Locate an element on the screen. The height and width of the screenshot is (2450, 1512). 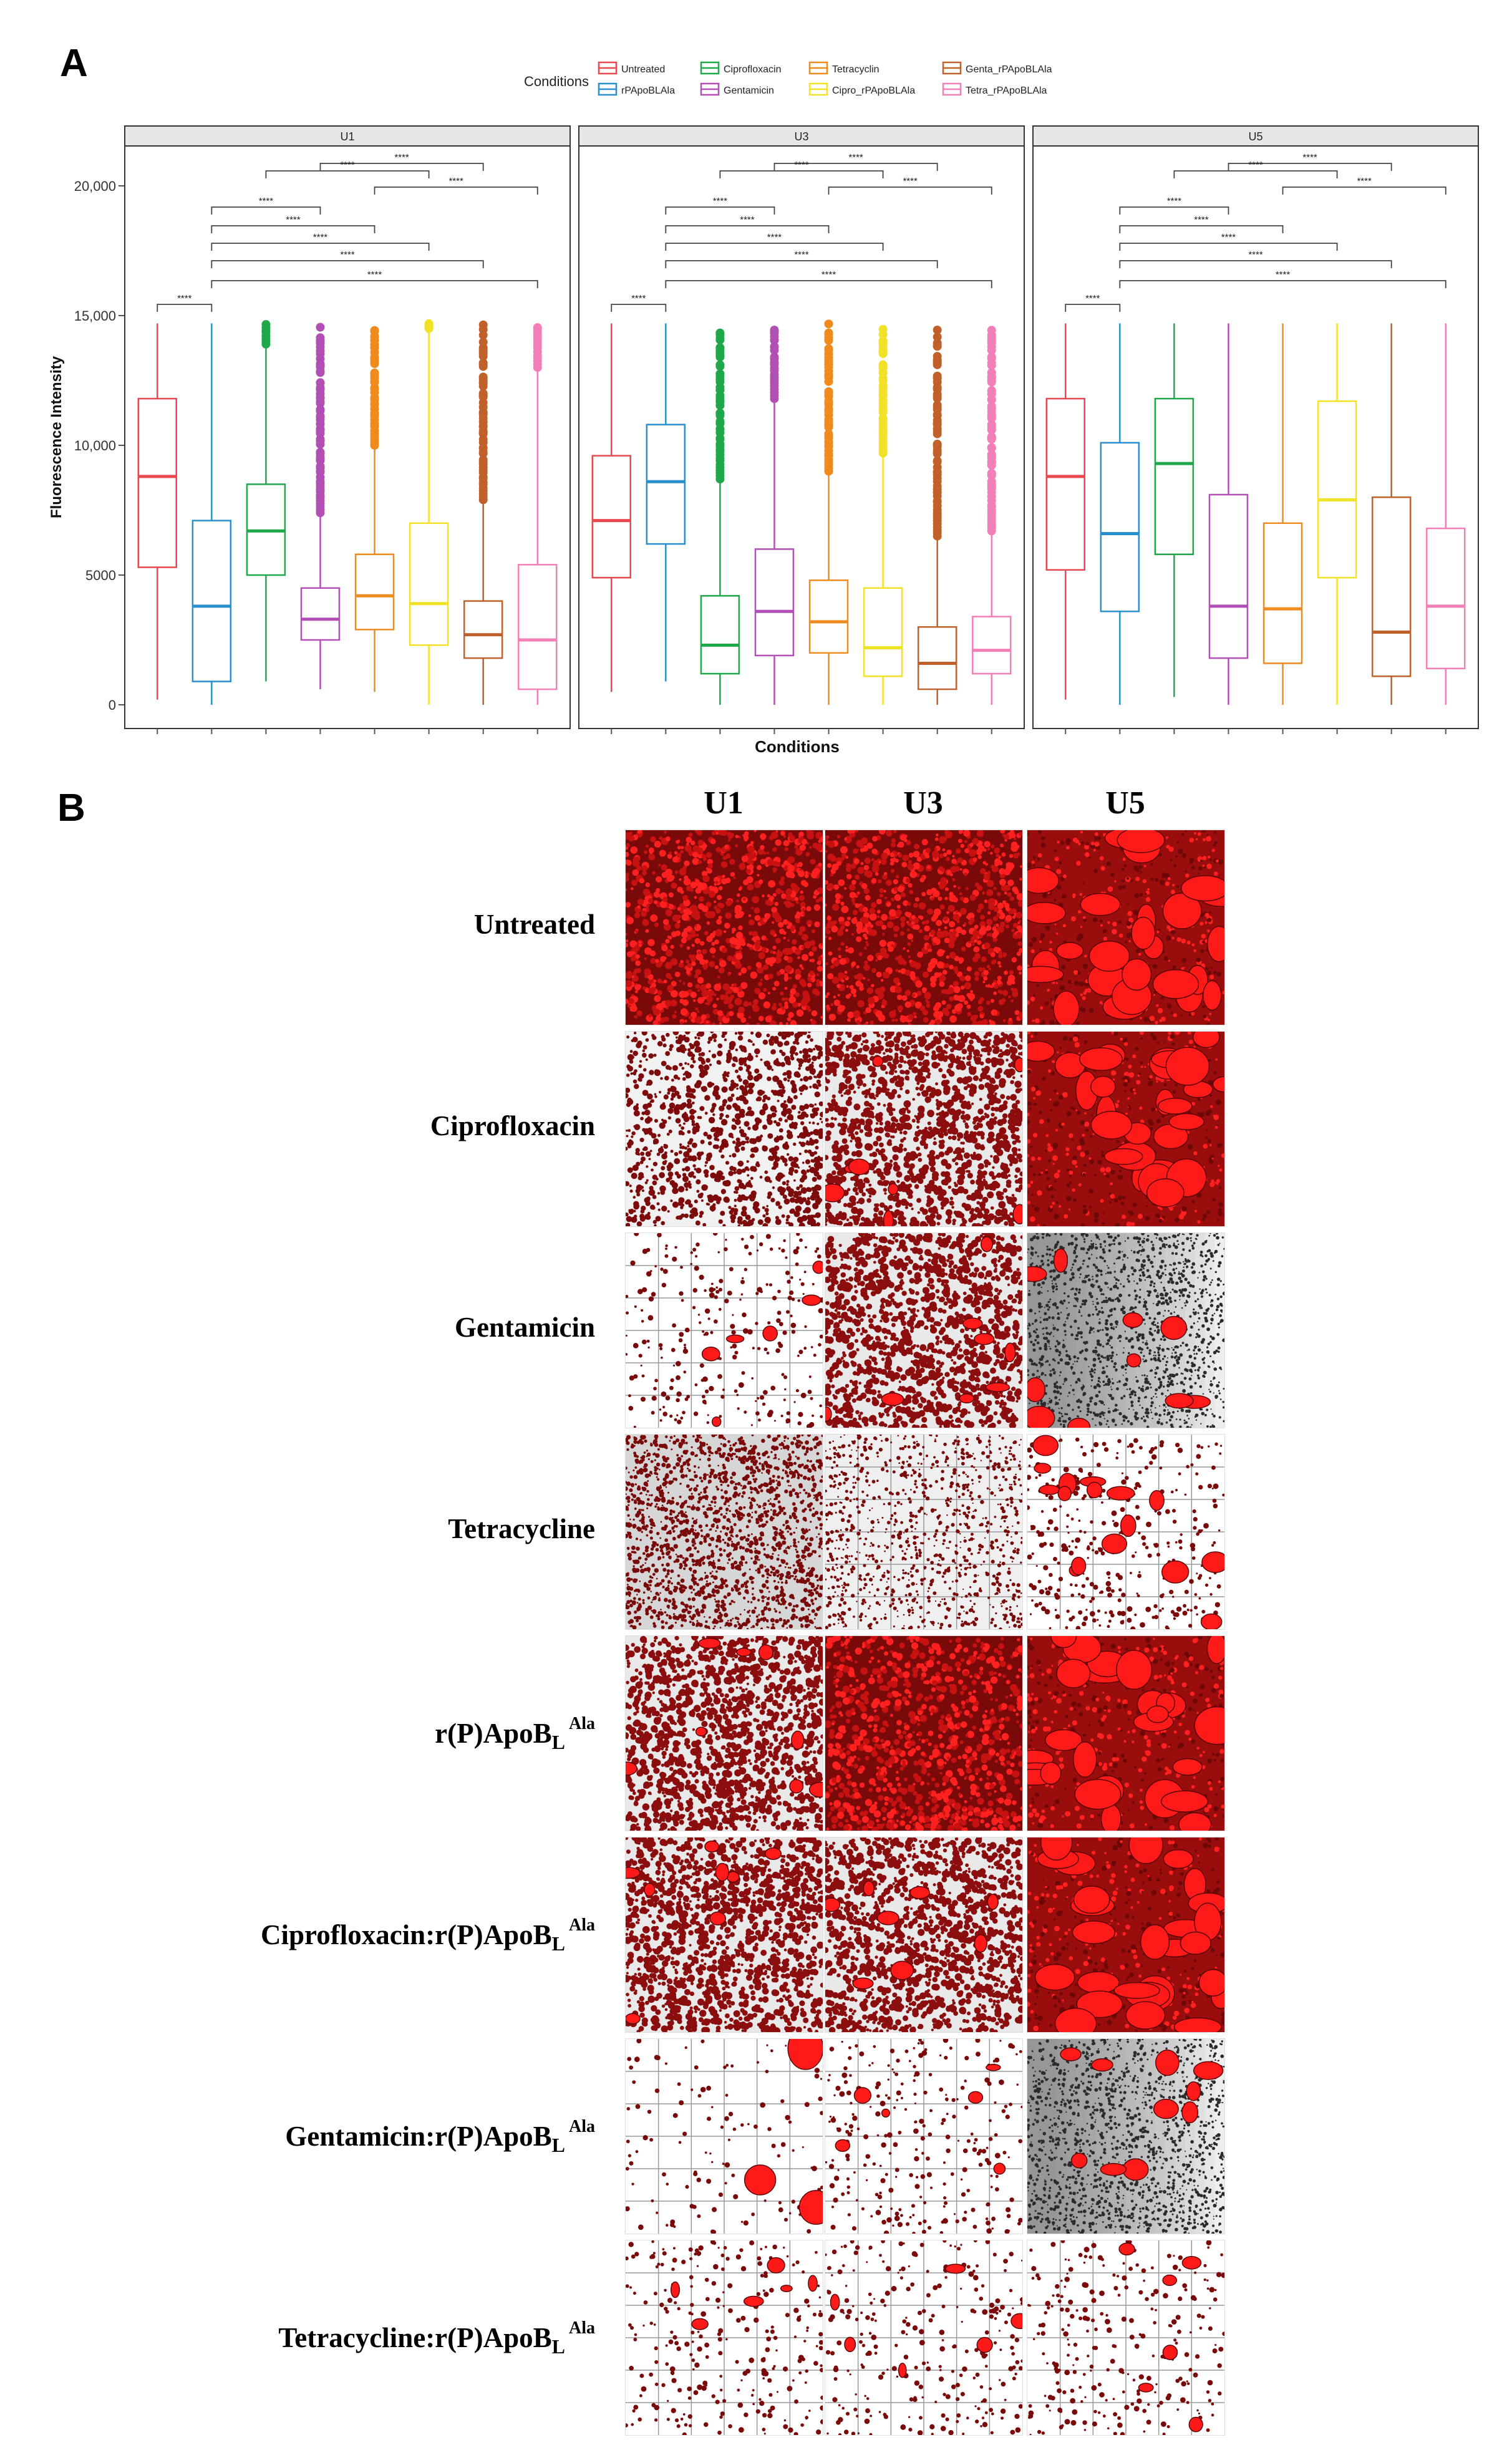
box-untreated is located at coordinates (1065, 511).